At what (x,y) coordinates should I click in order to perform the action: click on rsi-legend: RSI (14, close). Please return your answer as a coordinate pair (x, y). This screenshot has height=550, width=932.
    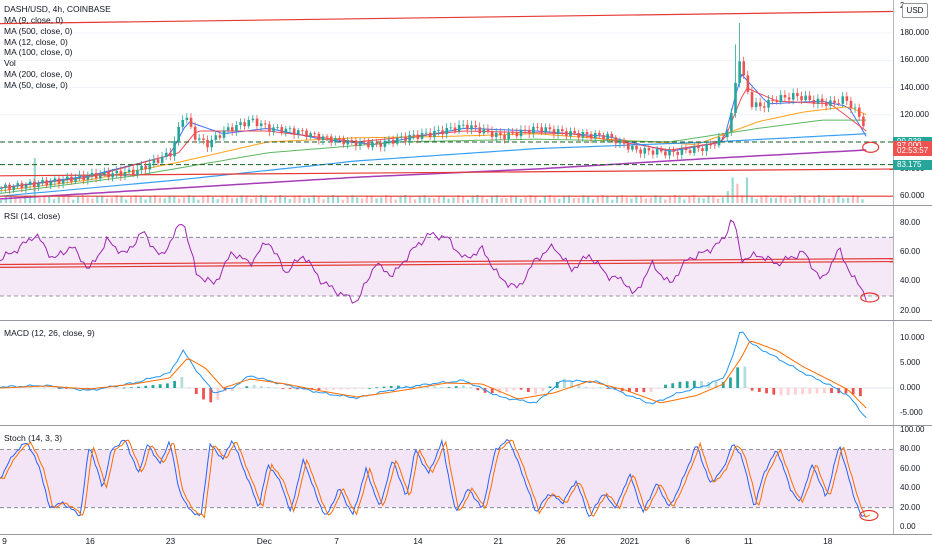
    Looking at the image, I should click on (32, 216).